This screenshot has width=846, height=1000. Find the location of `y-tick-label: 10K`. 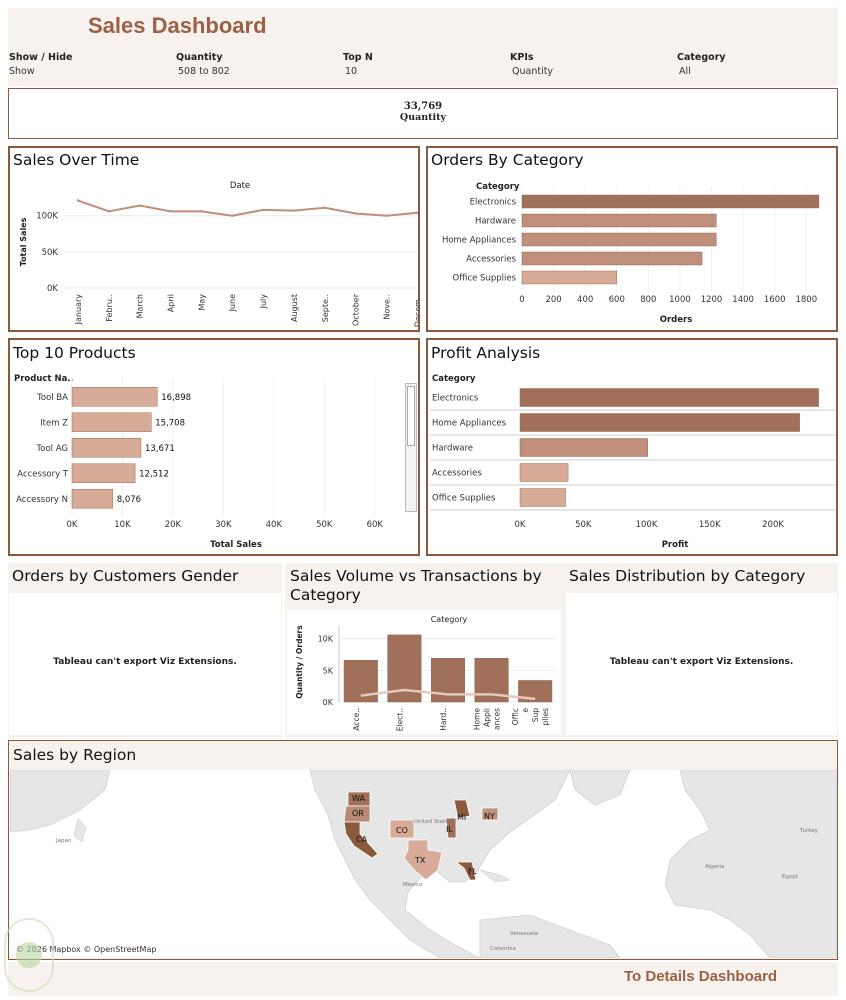

y-tick-label: 10K is located at coordinates (326, 639).